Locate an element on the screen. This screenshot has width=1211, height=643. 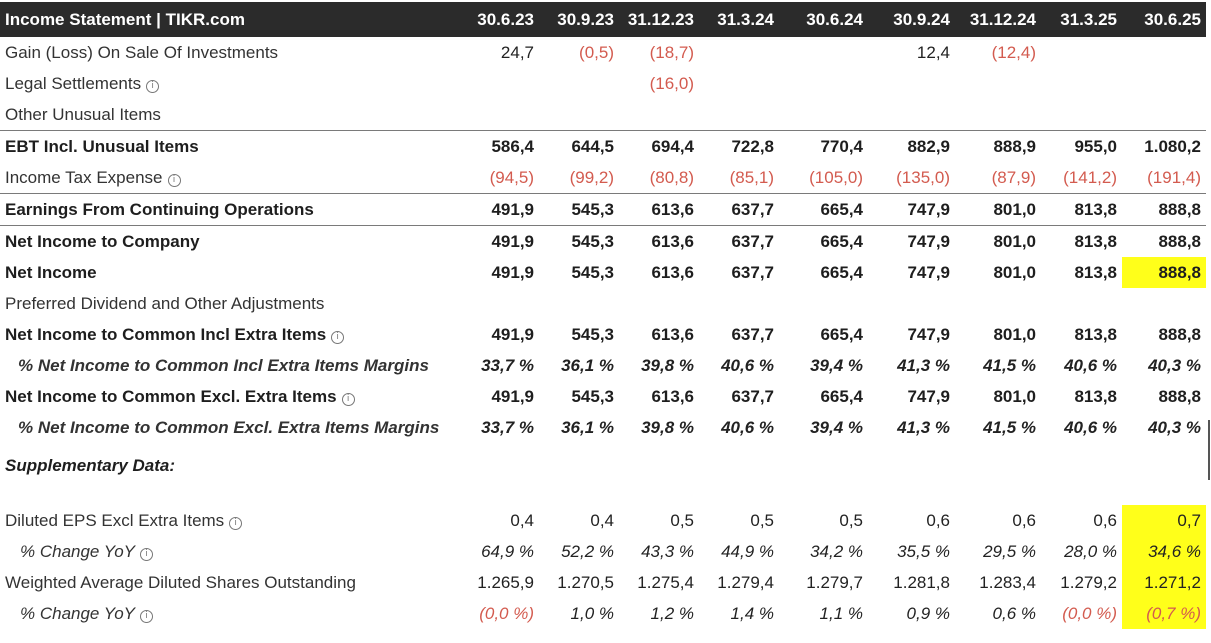
cell-value: (85,1) is located at coordinates (751, 177).